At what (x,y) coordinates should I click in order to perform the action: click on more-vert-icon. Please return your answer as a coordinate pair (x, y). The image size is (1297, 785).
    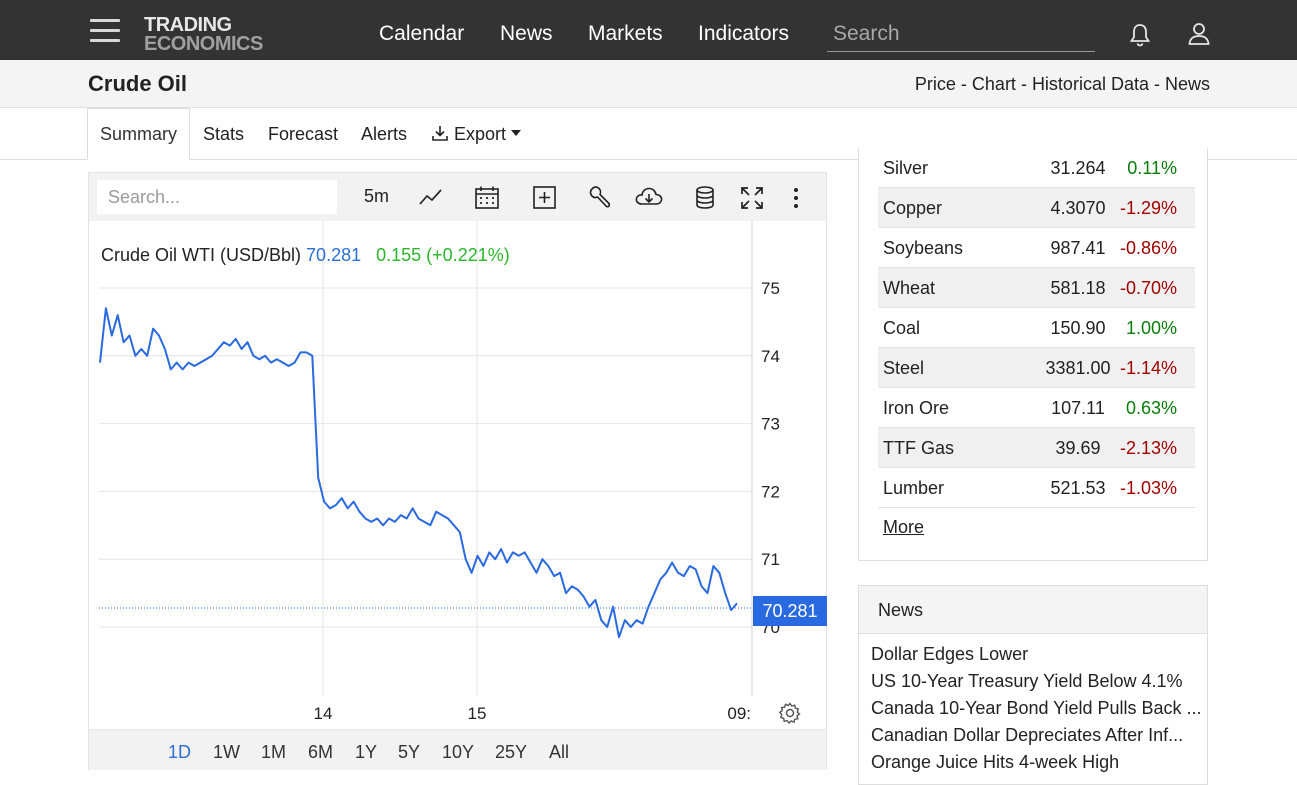
    Looking at the image, I should click on (796, 198).